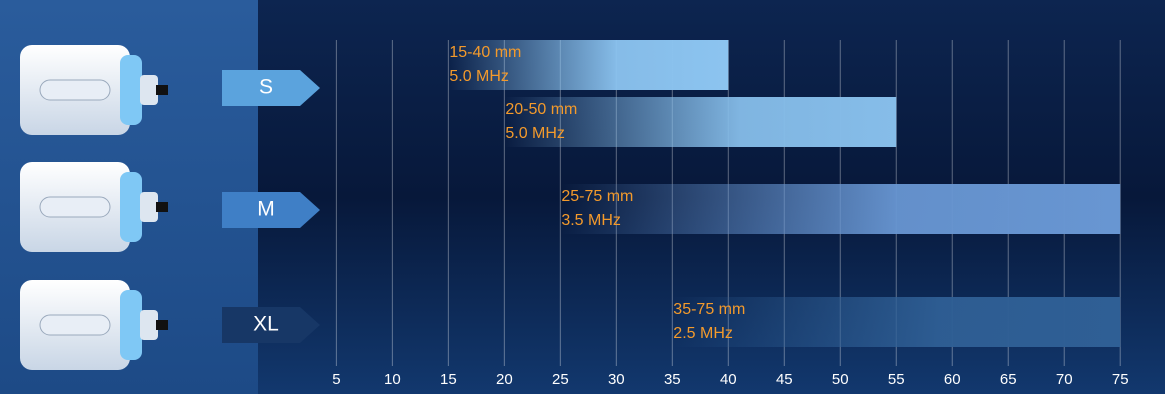 This screenshot has width=1165, height=394. What do you see at coordinates (336, 379) in the screenshot?
I see `x-tick-label: 5` at bounding box center [336, 379].